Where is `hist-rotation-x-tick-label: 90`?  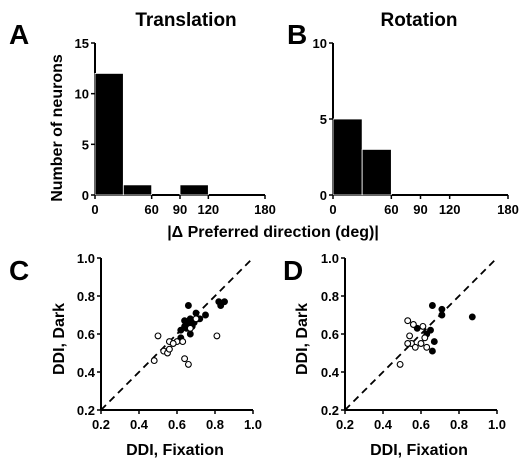 hist-rotation-x-tick-label: 90 is located at coordinates (420, 209).